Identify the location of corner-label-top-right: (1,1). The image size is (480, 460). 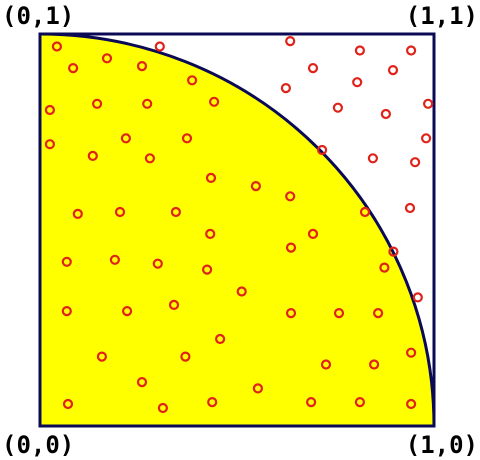
(442, 16).